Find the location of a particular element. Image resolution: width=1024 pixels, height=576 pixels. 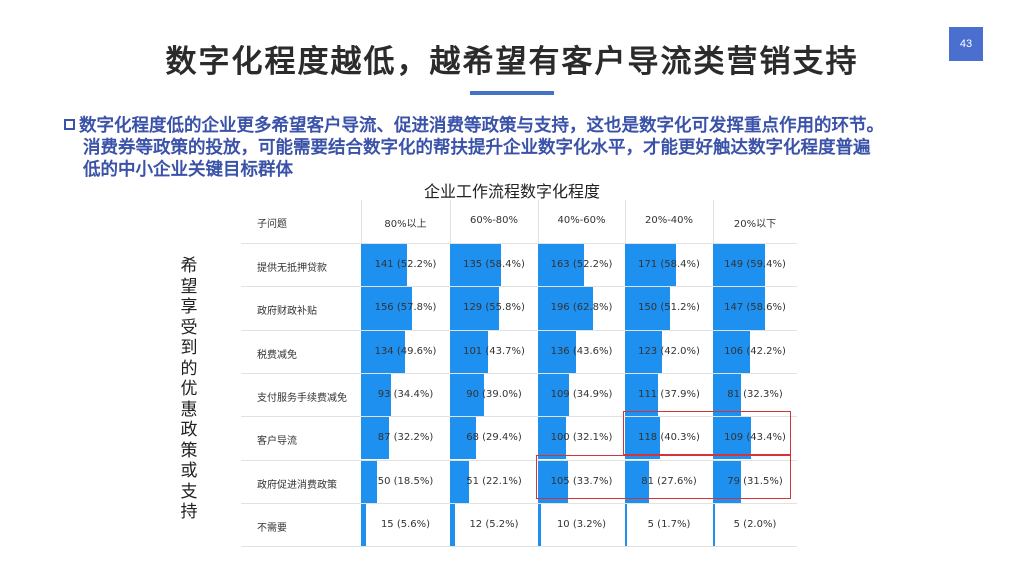

table-title: 企业工作流程数字化程度 is located at coordinates (511, 191).